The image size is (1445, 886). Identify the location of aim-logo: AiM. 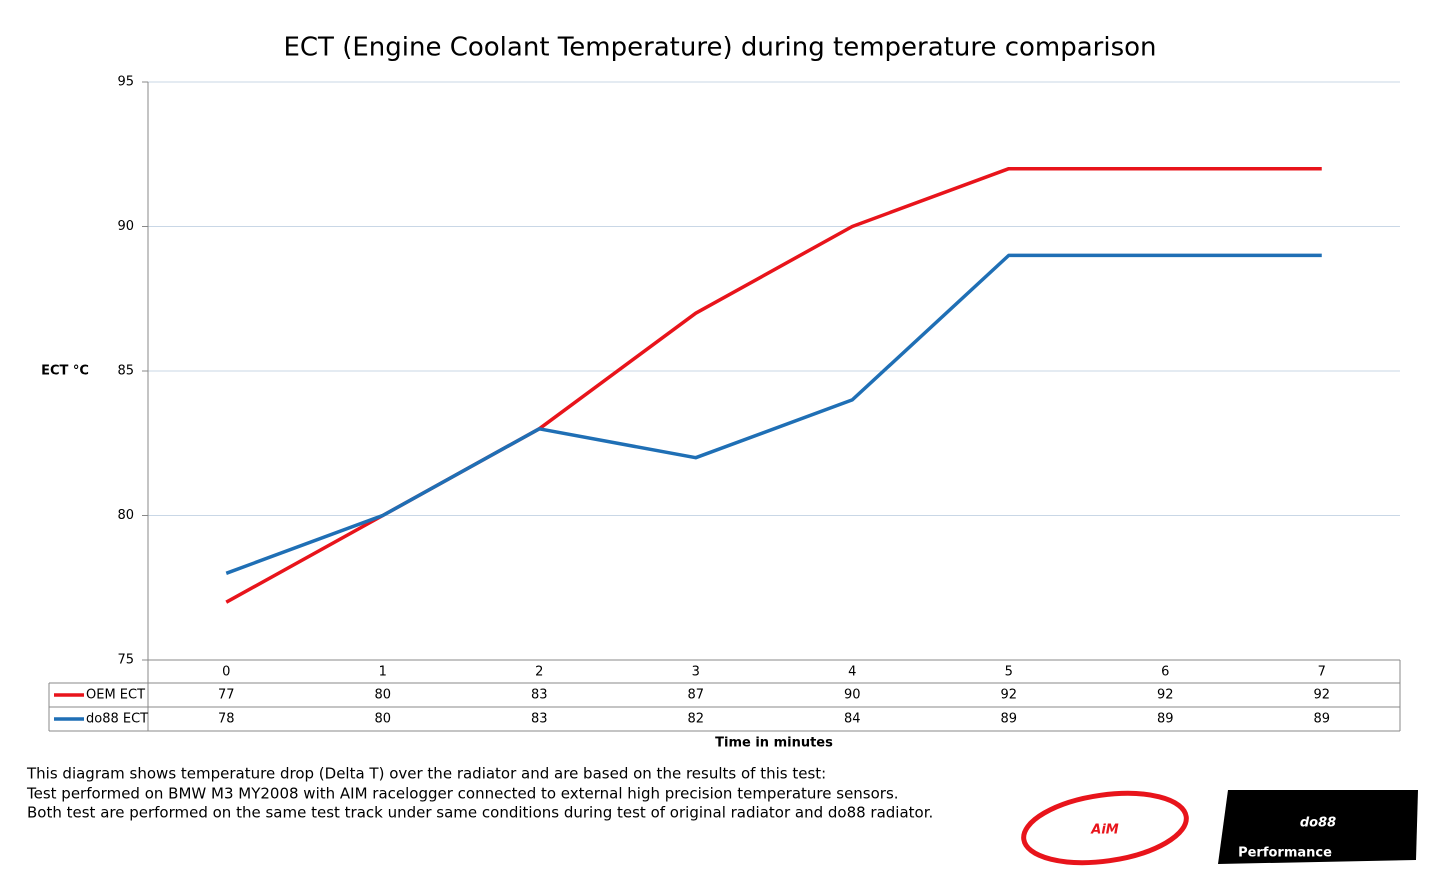
(1105, 828).